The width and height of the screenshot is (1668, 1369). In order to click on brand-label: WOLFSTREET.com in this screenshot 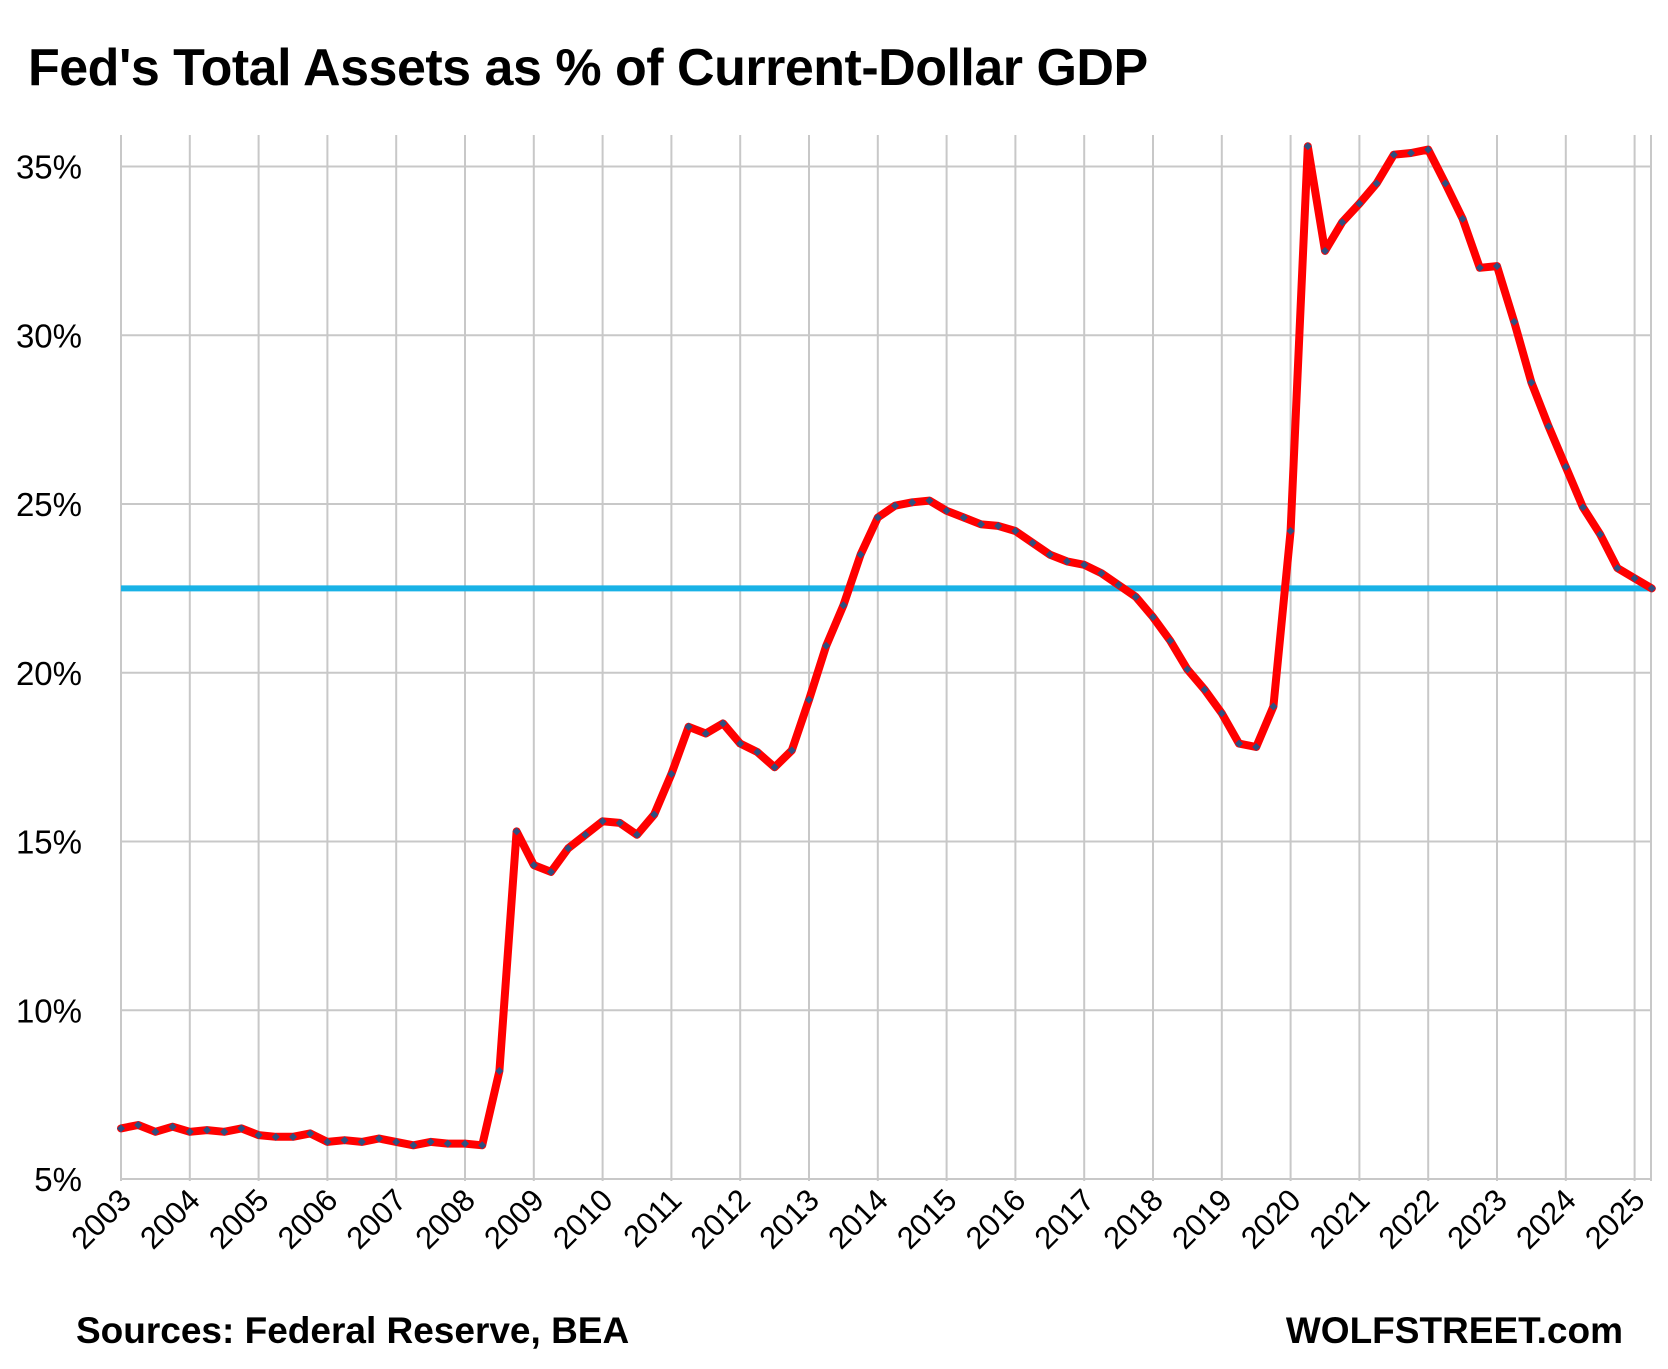, I will do `click(1454, 1330)`.